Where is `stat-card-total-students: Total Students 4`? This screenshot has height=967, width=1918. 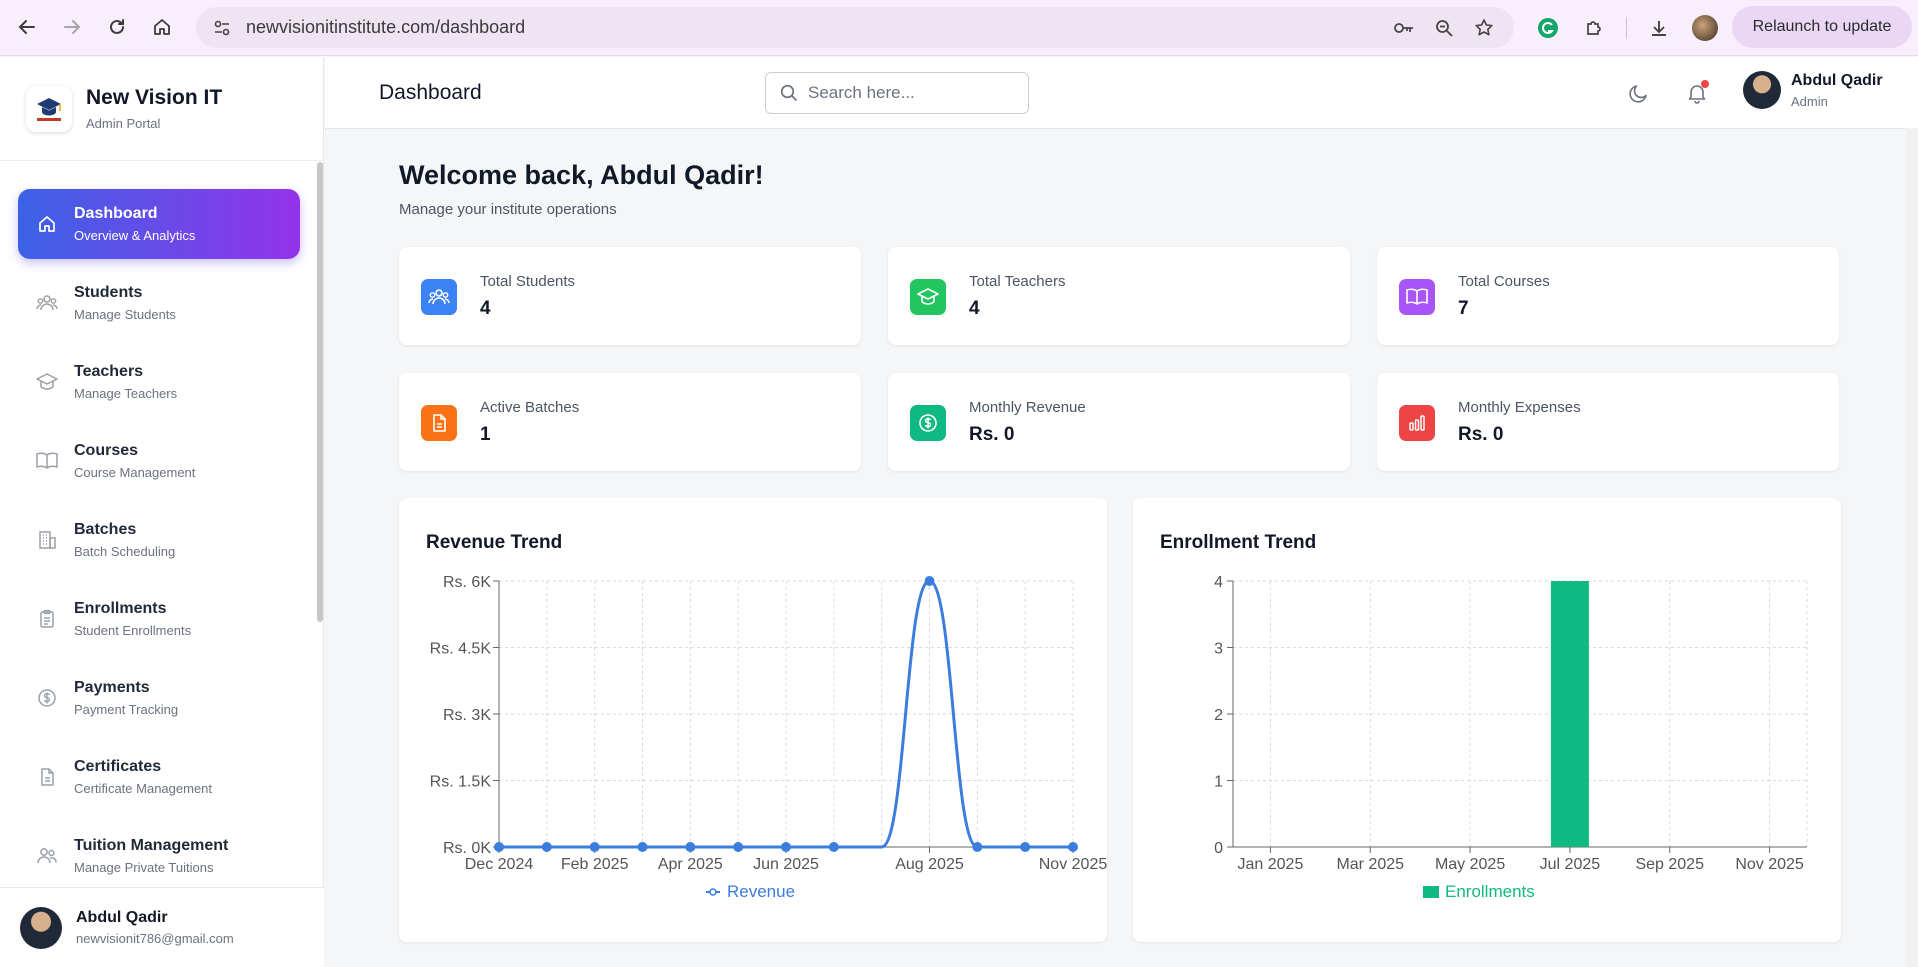 stat-card-total-students: Total Students 4 is located at coordinates (630, 296).